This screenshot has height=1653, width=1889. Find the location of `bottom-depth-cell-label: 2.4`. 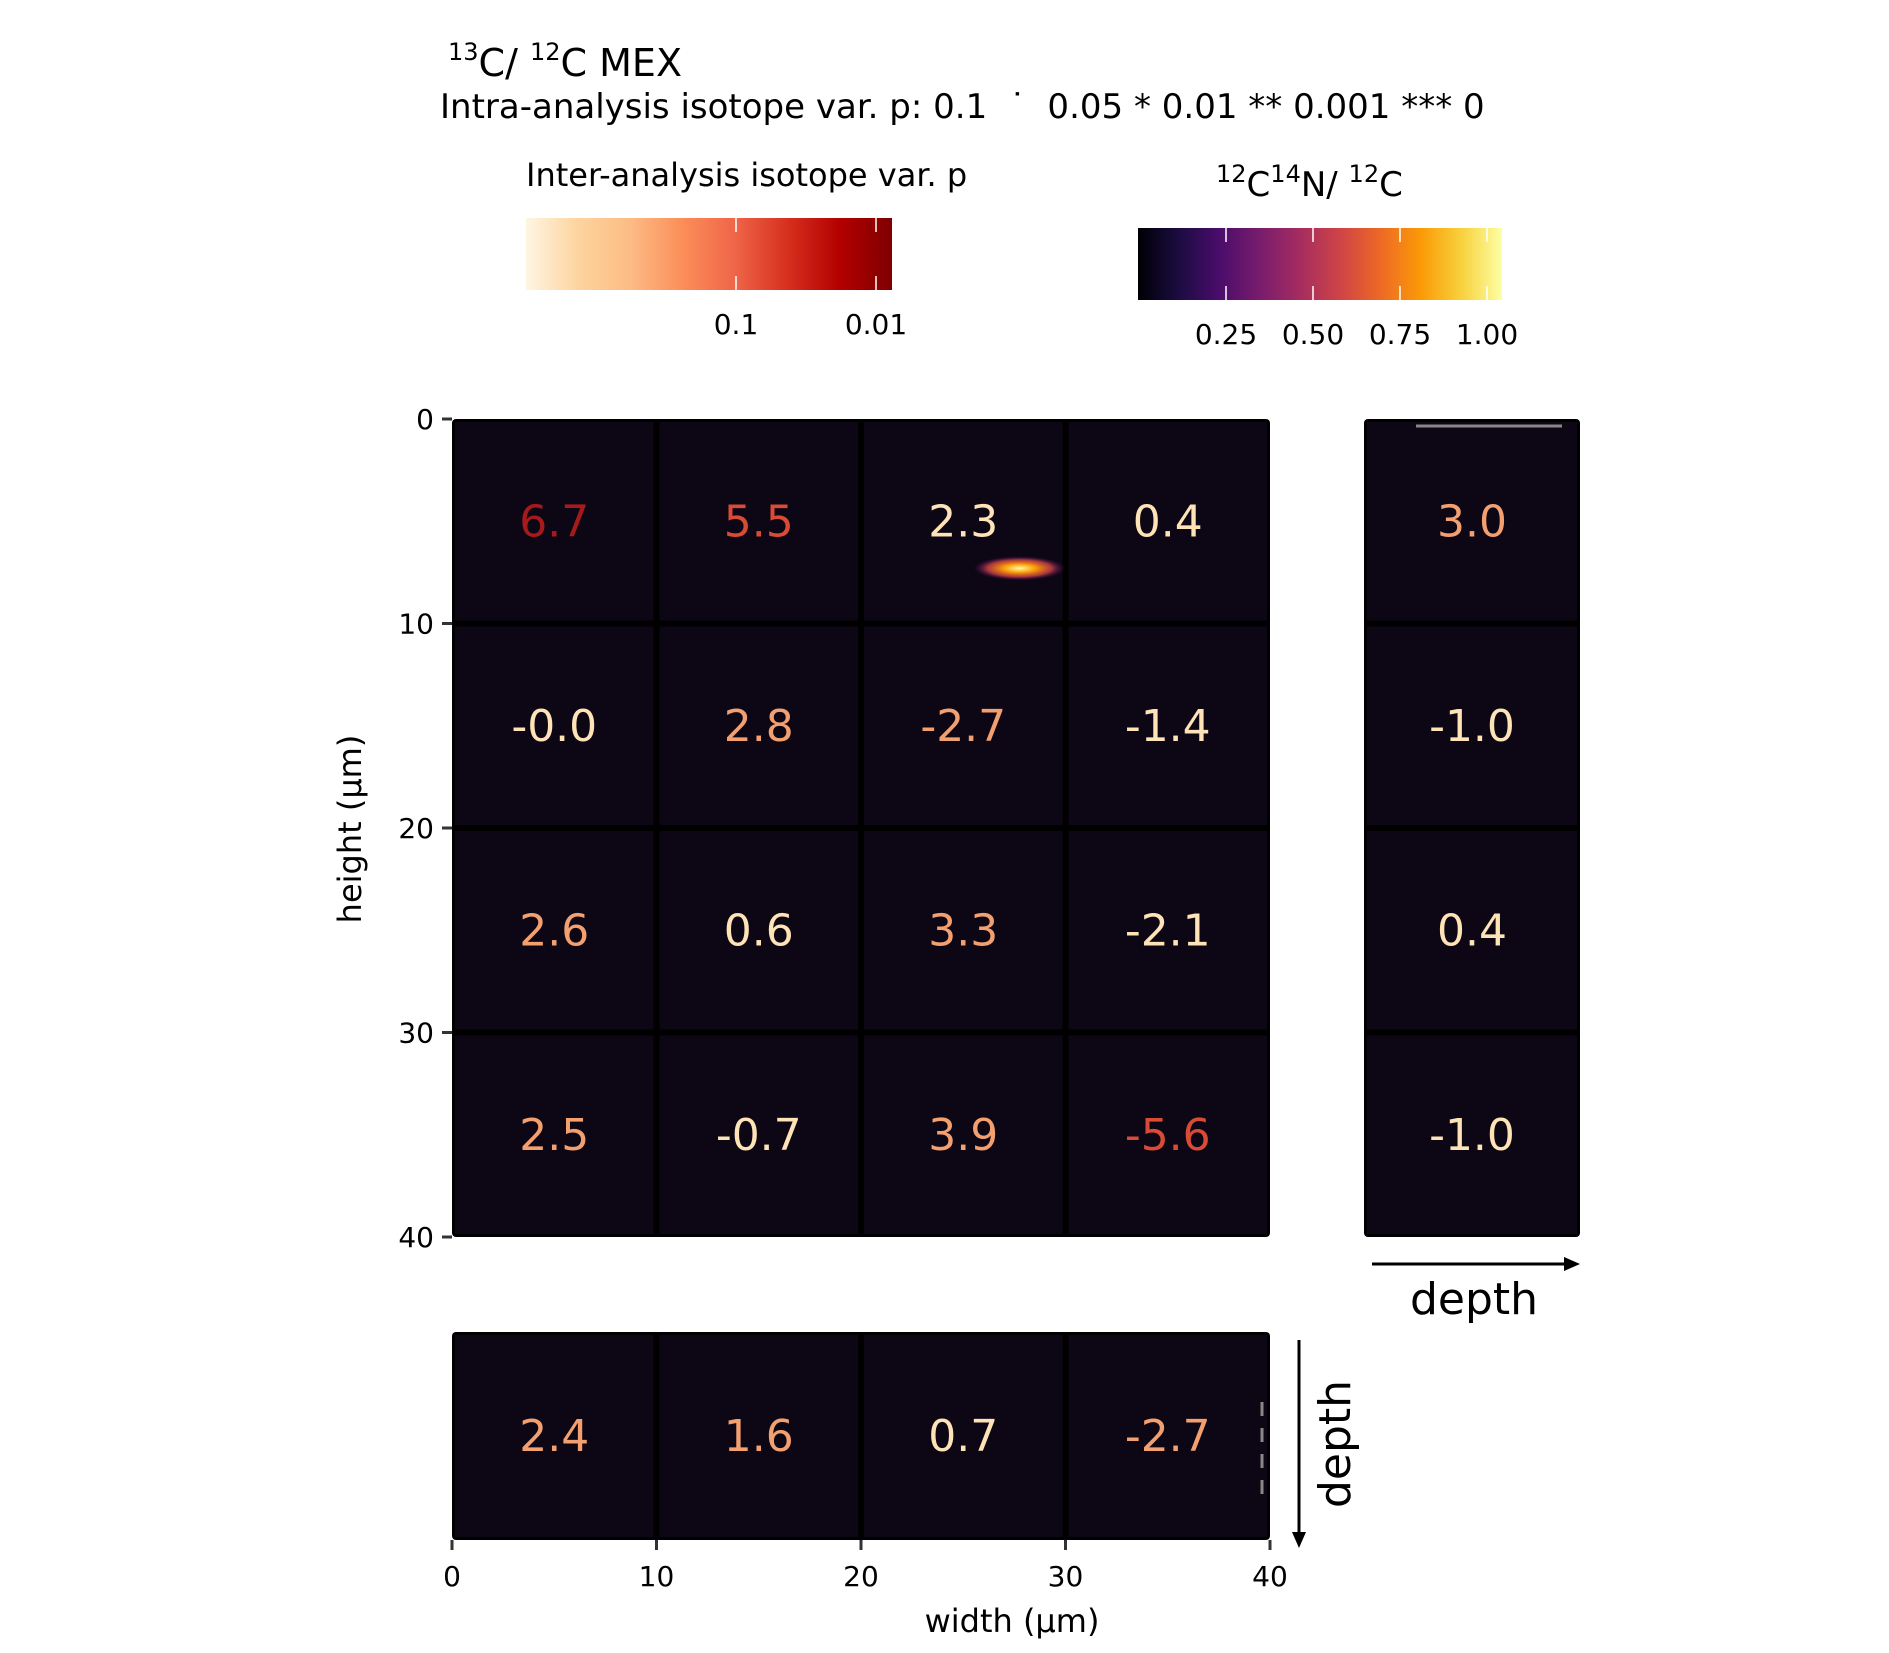

bottom-depth-cell-label: 2.4 is located at coordinates (554, 1436).